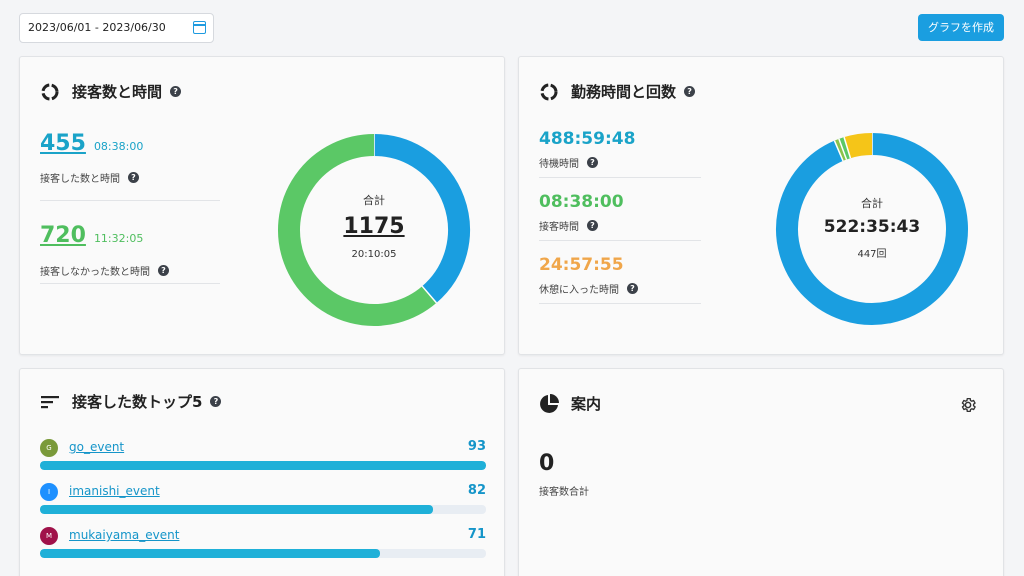 This screenshot has height=576, width=1024. What do you see at coordinates (581, 202) in the screenshot?
I see `serving-time: 08:38:00` at bounding box center [581, 202].